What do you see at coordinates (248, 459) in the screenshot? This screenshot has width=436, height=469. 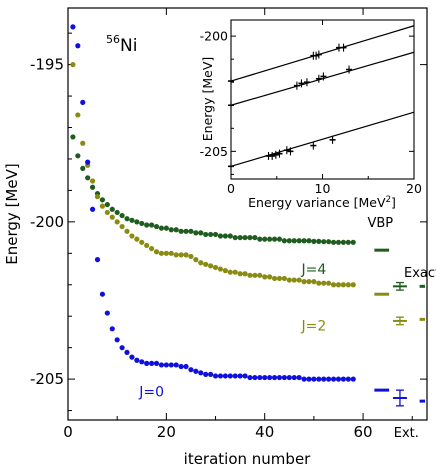 I see `main-x-axis-label: iteration number` at bounding box center [248, 459].